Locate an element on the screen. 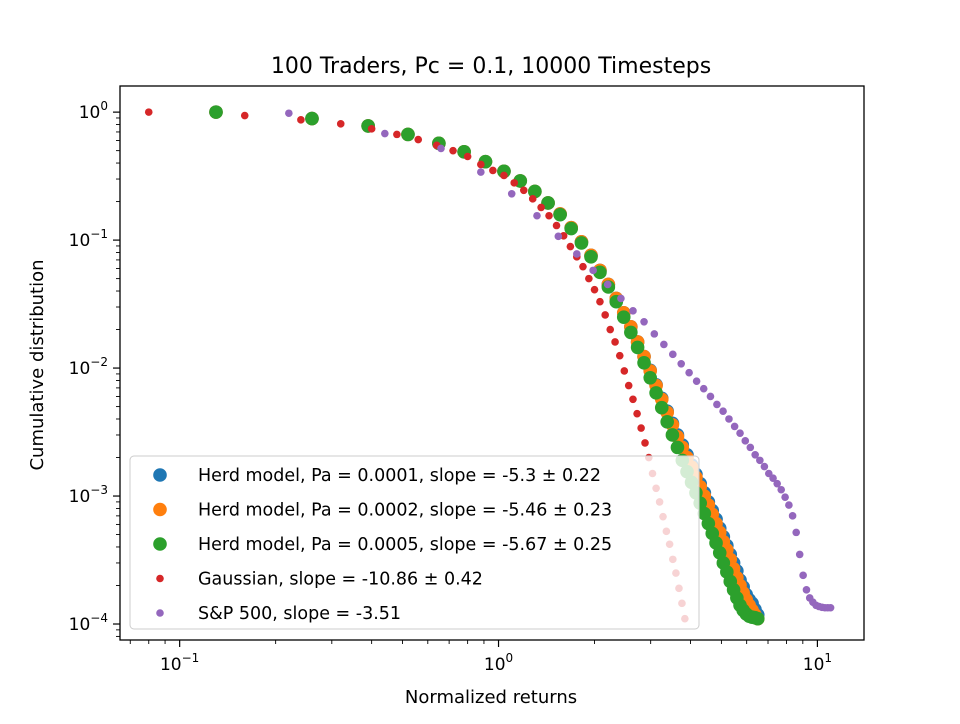 This screenshot has height=724, width=960. x-axis-label: Normalized returns is located at coordinates (491, 697).